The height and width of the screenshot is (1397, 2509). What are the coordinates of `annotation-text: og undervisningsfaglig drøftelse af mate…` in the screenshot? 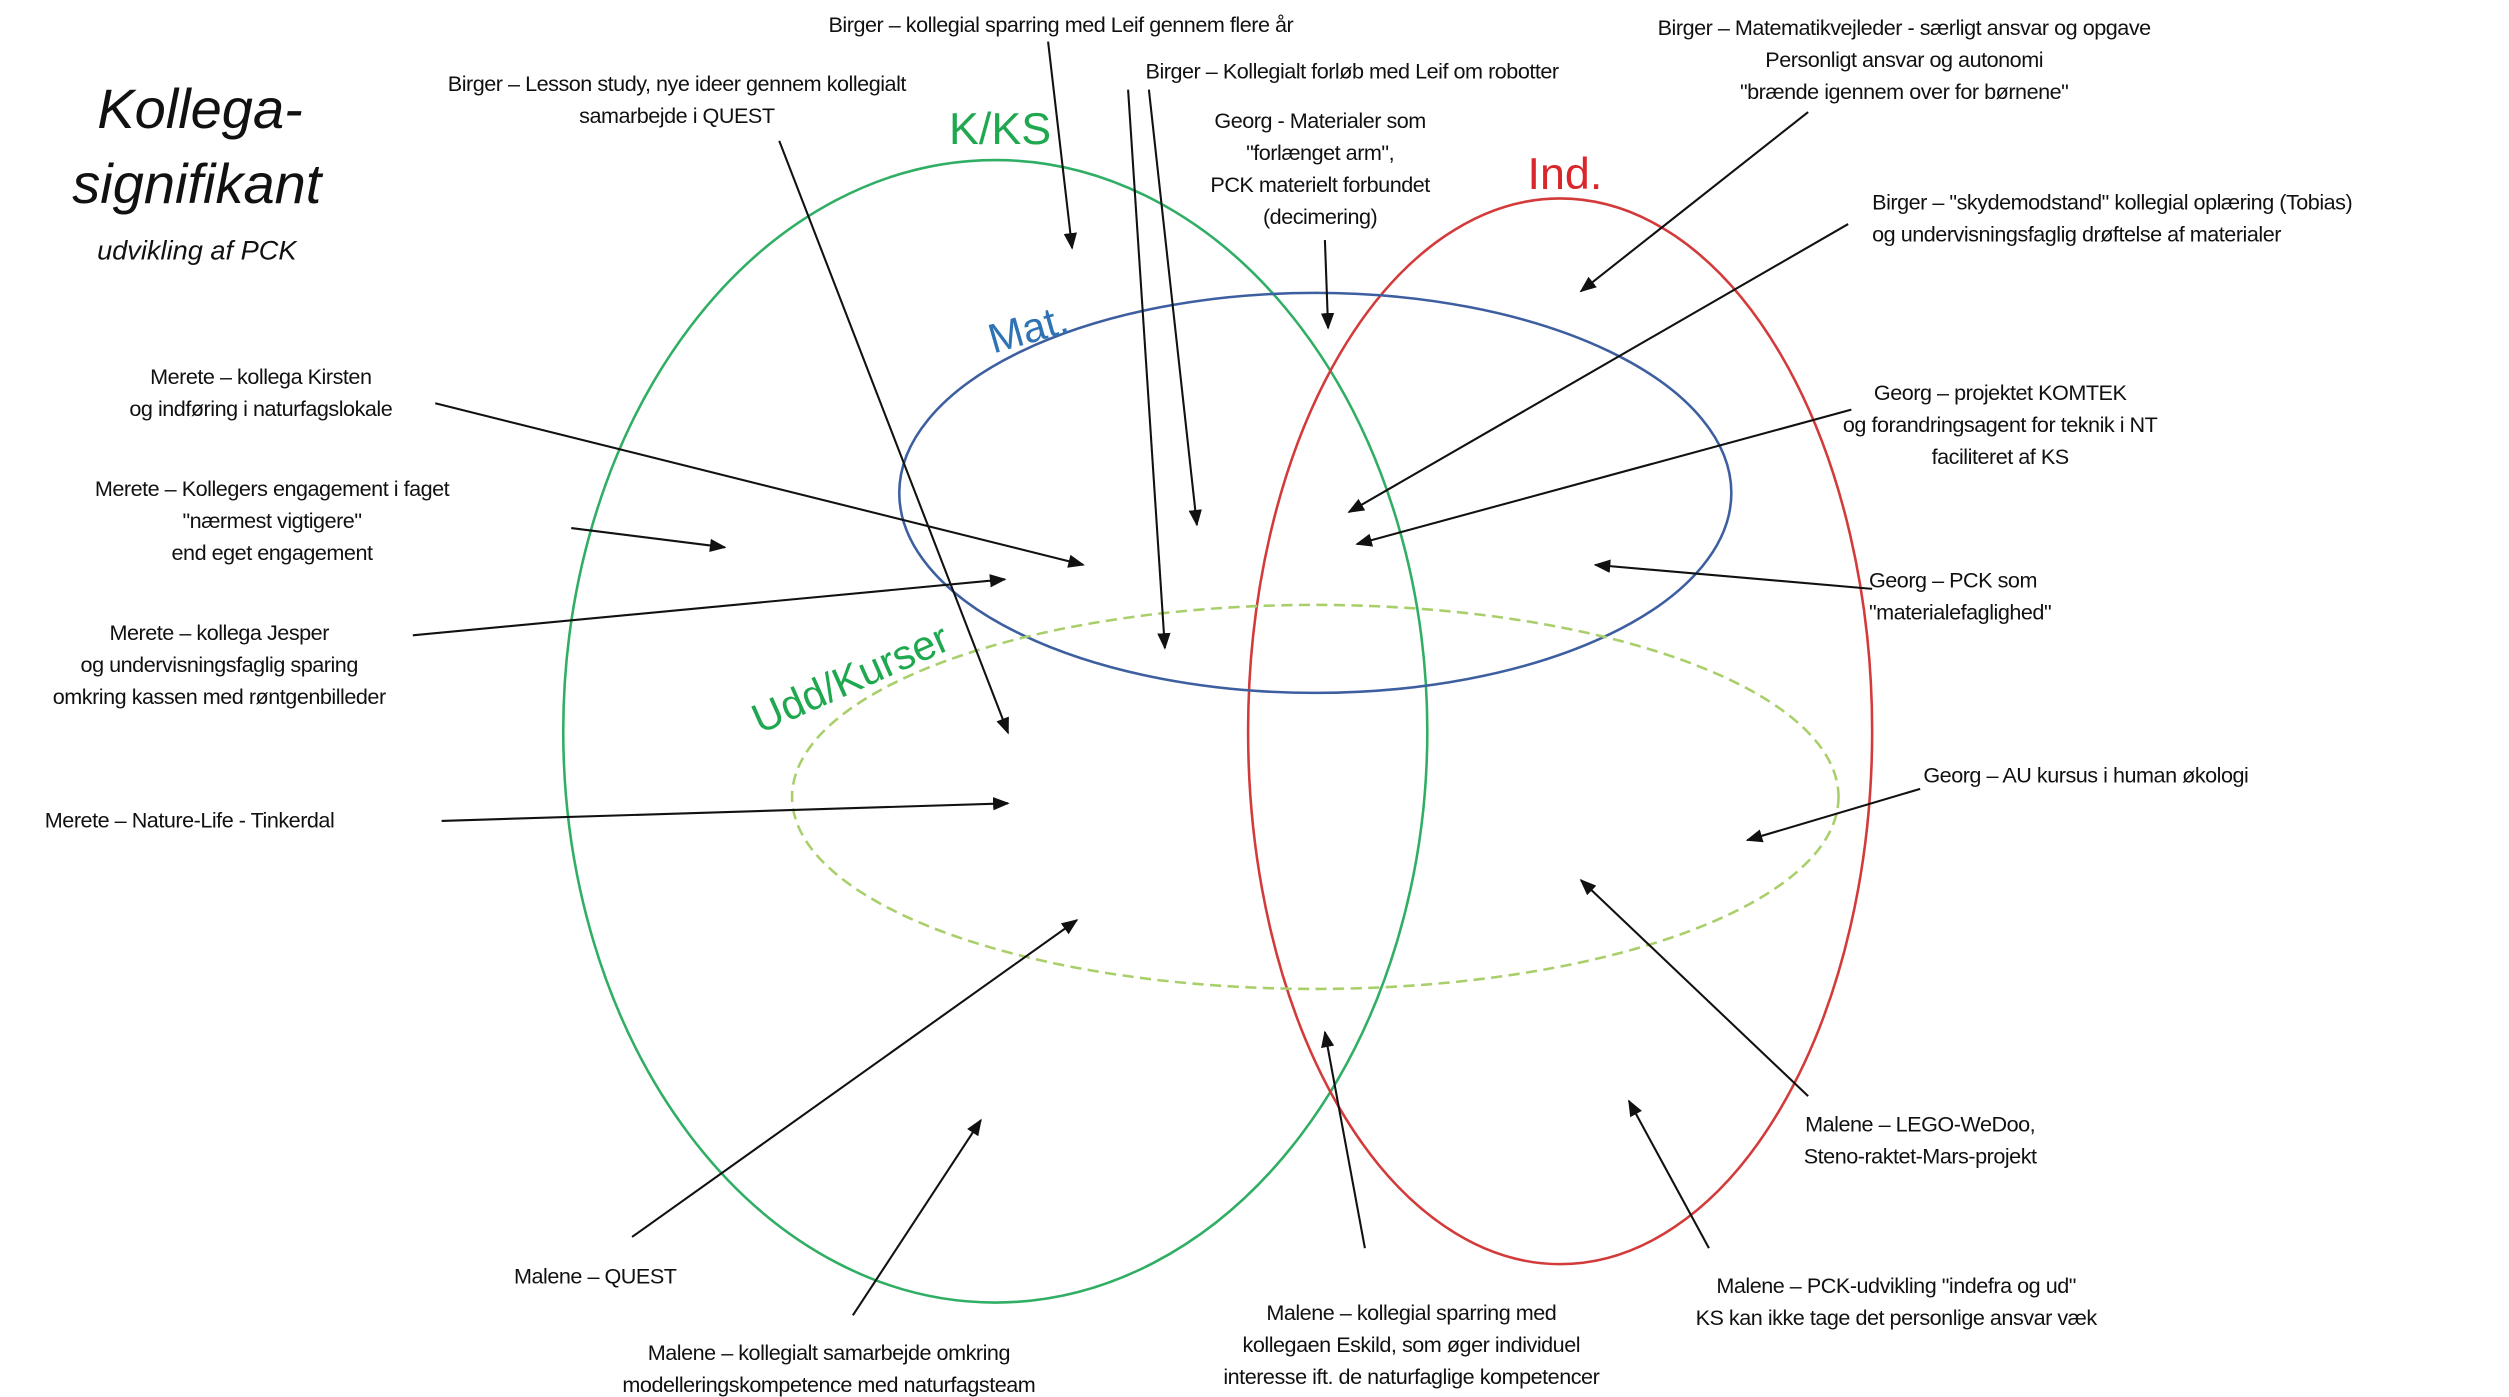 It's located at (2076, 234).